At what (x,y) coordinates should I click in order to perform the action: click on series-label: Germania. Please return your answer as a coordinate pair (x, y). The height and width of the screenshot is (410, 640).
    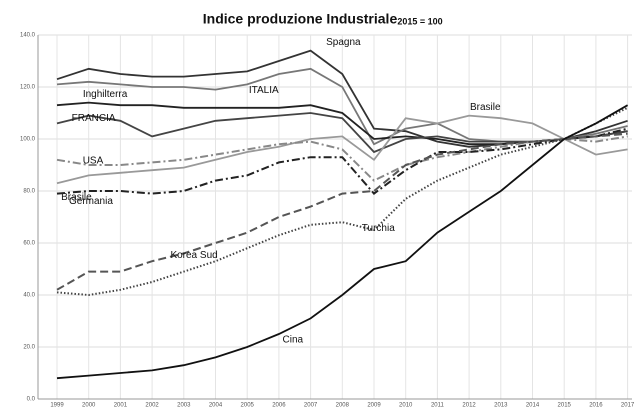
    Looking at the image, I should click on (91, 201).